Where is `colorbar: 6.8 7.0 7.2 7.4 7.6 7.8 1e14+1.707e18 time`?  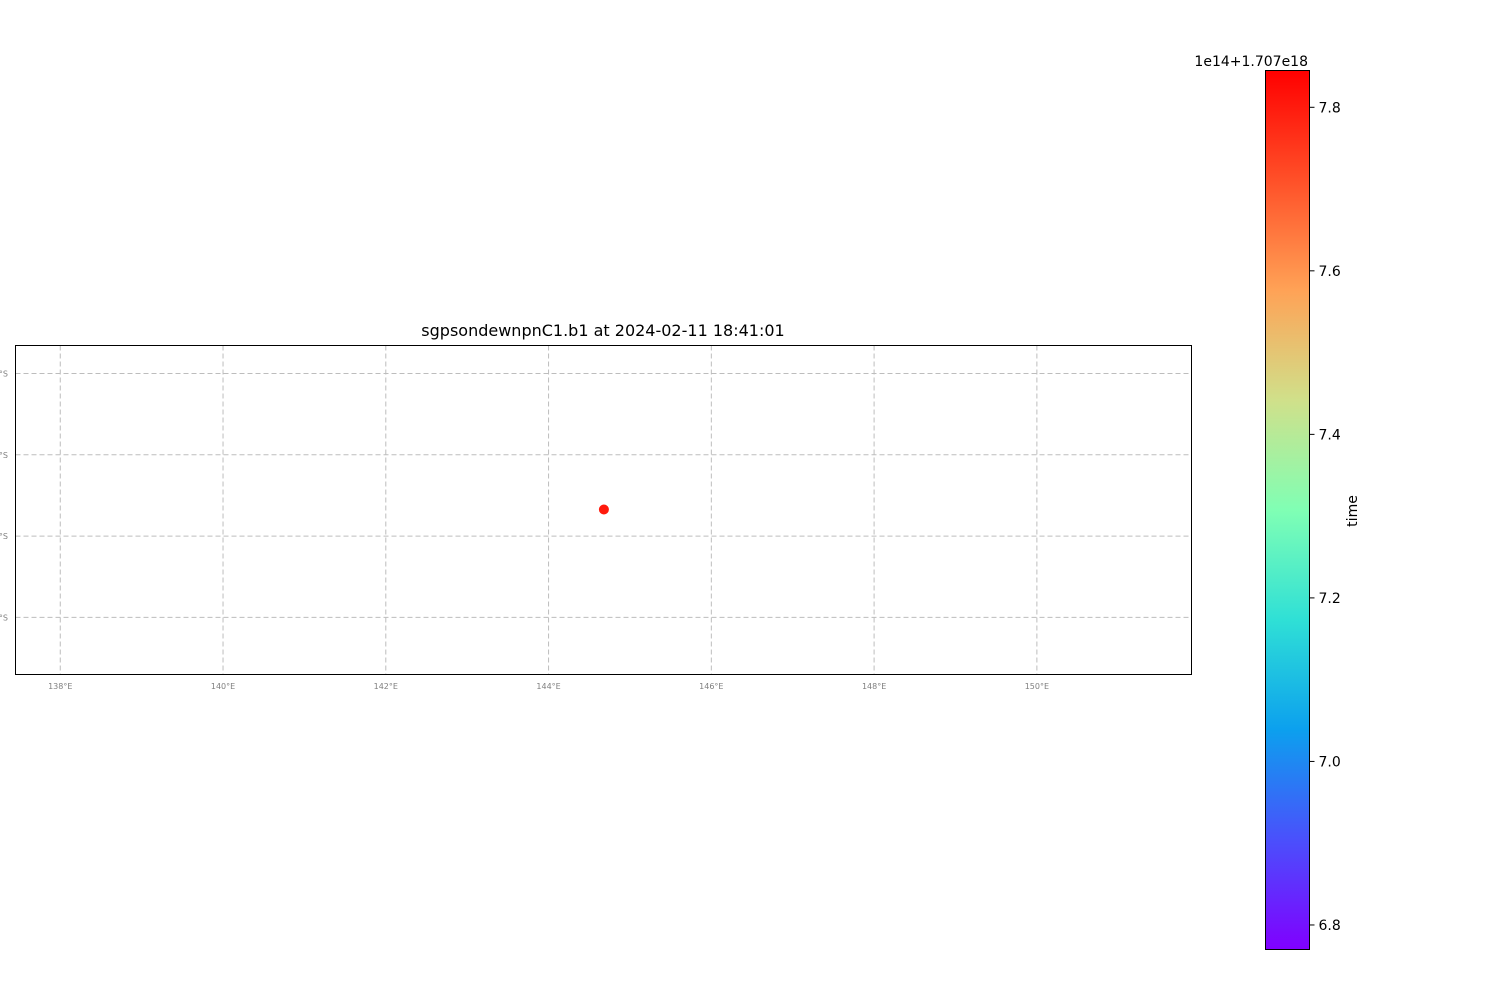
colorbar: 6.8 7.0 7.2 7.4 7.6 7.8 1e14+1.707e18 time is located at coordinates (1277, 502).